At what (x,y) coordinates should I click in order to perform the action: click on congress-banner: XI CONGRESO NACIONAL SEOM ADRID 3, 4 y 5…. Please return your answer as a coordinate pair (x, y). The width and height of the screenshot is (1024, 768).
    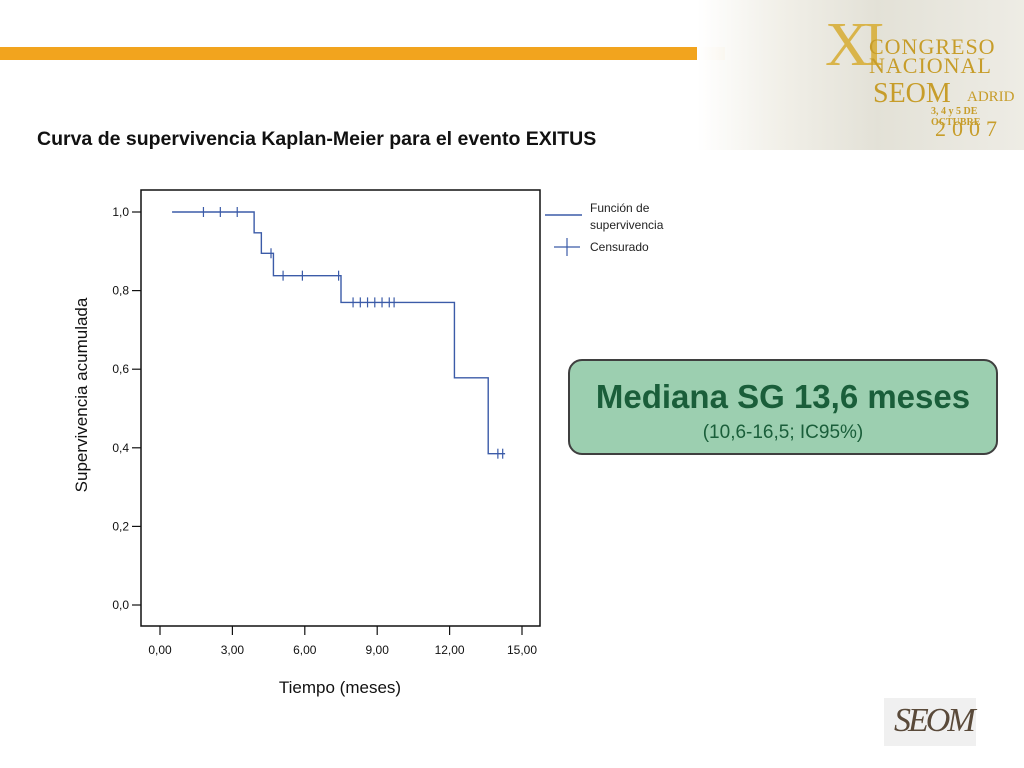
    Looking at the image, I should click on (860, 75).